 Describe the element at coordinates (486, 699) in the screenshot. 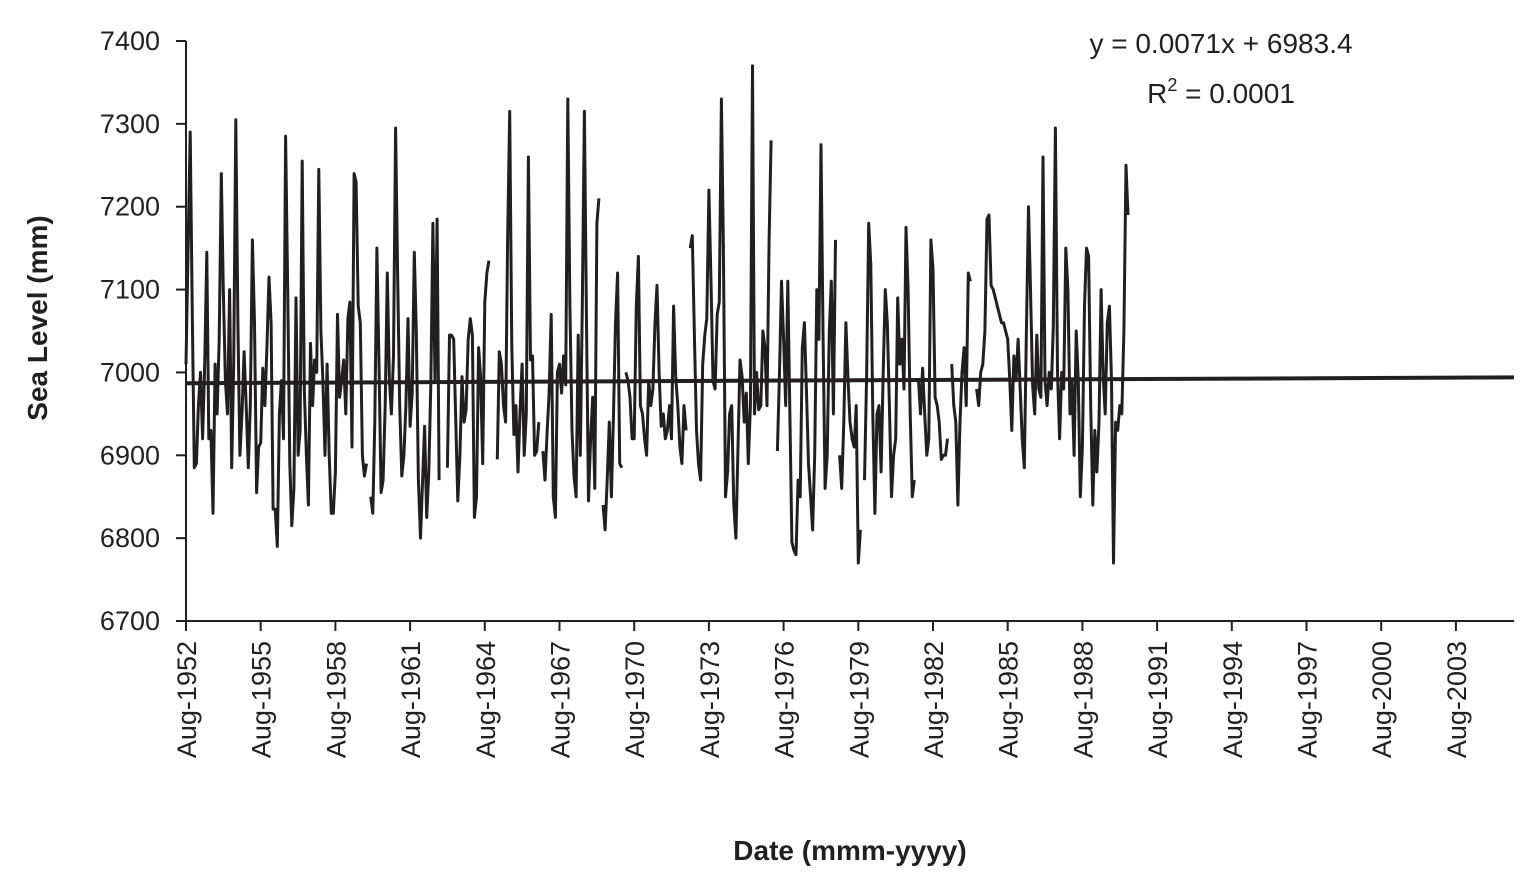

I see `x-tick-label: Aug-1964` at that location.